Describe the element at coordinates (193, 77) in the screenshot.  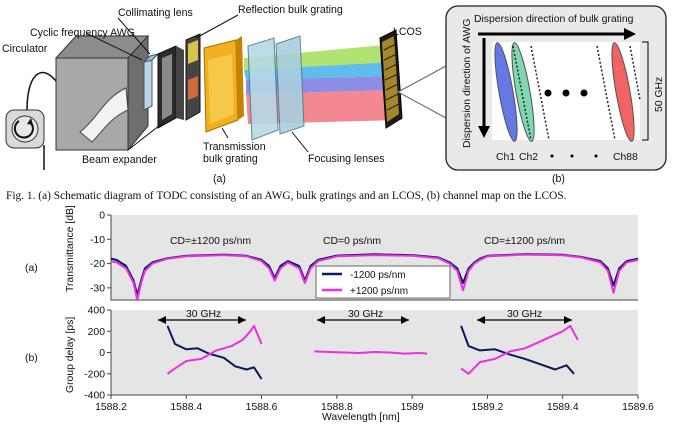
I see `reflection-grating` at that location.